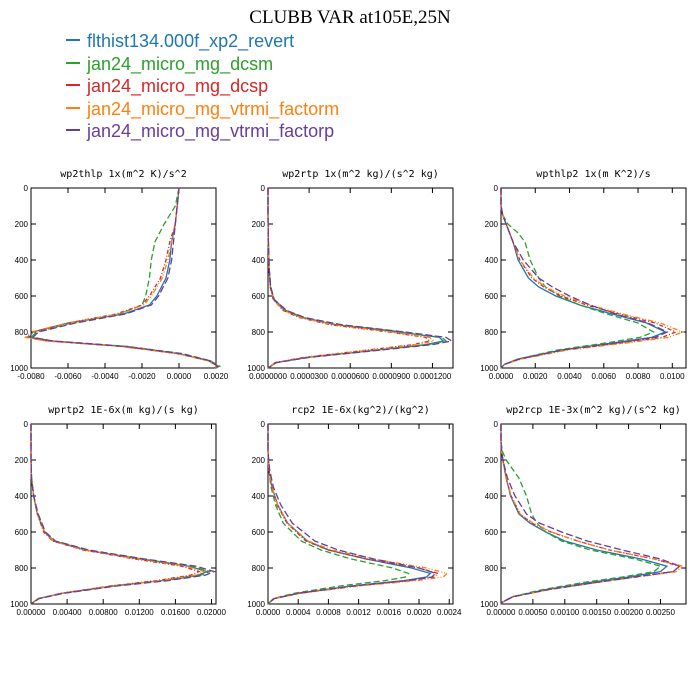 This screenshot has width=700, height=700. Describe the element at coordinates (31, 376) in the screenshot. I see `x-tick-label: -0.0080` at that location.